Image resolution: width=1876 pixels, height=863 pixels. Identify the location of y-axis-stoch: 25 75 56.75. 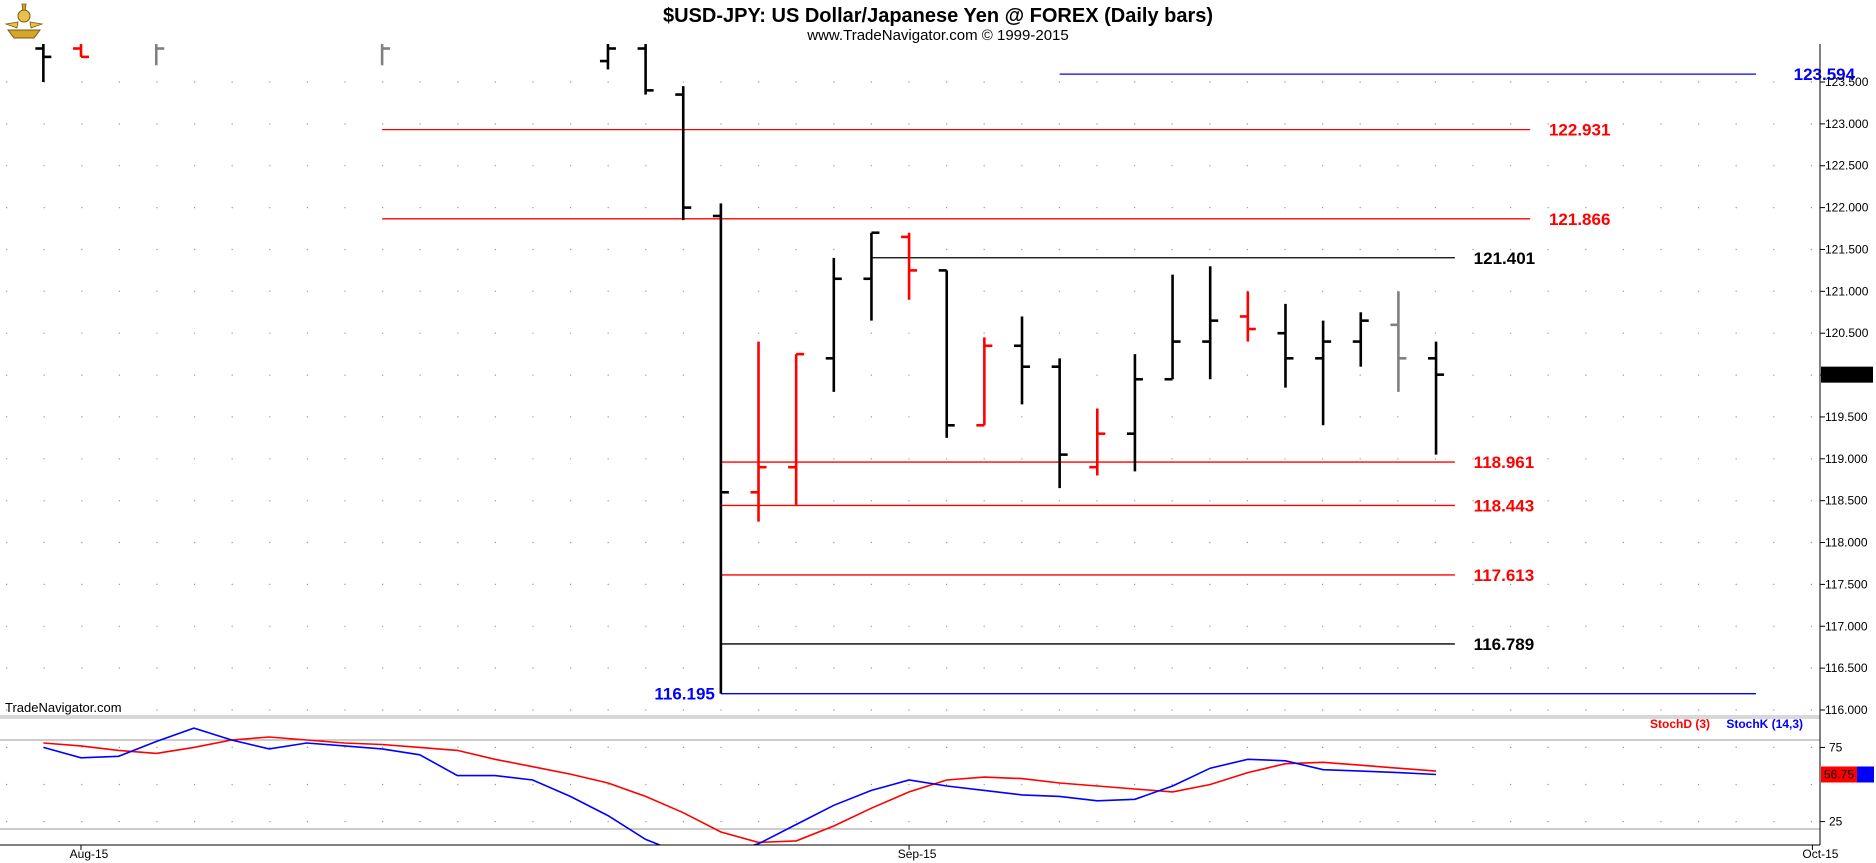
(1847, 784).